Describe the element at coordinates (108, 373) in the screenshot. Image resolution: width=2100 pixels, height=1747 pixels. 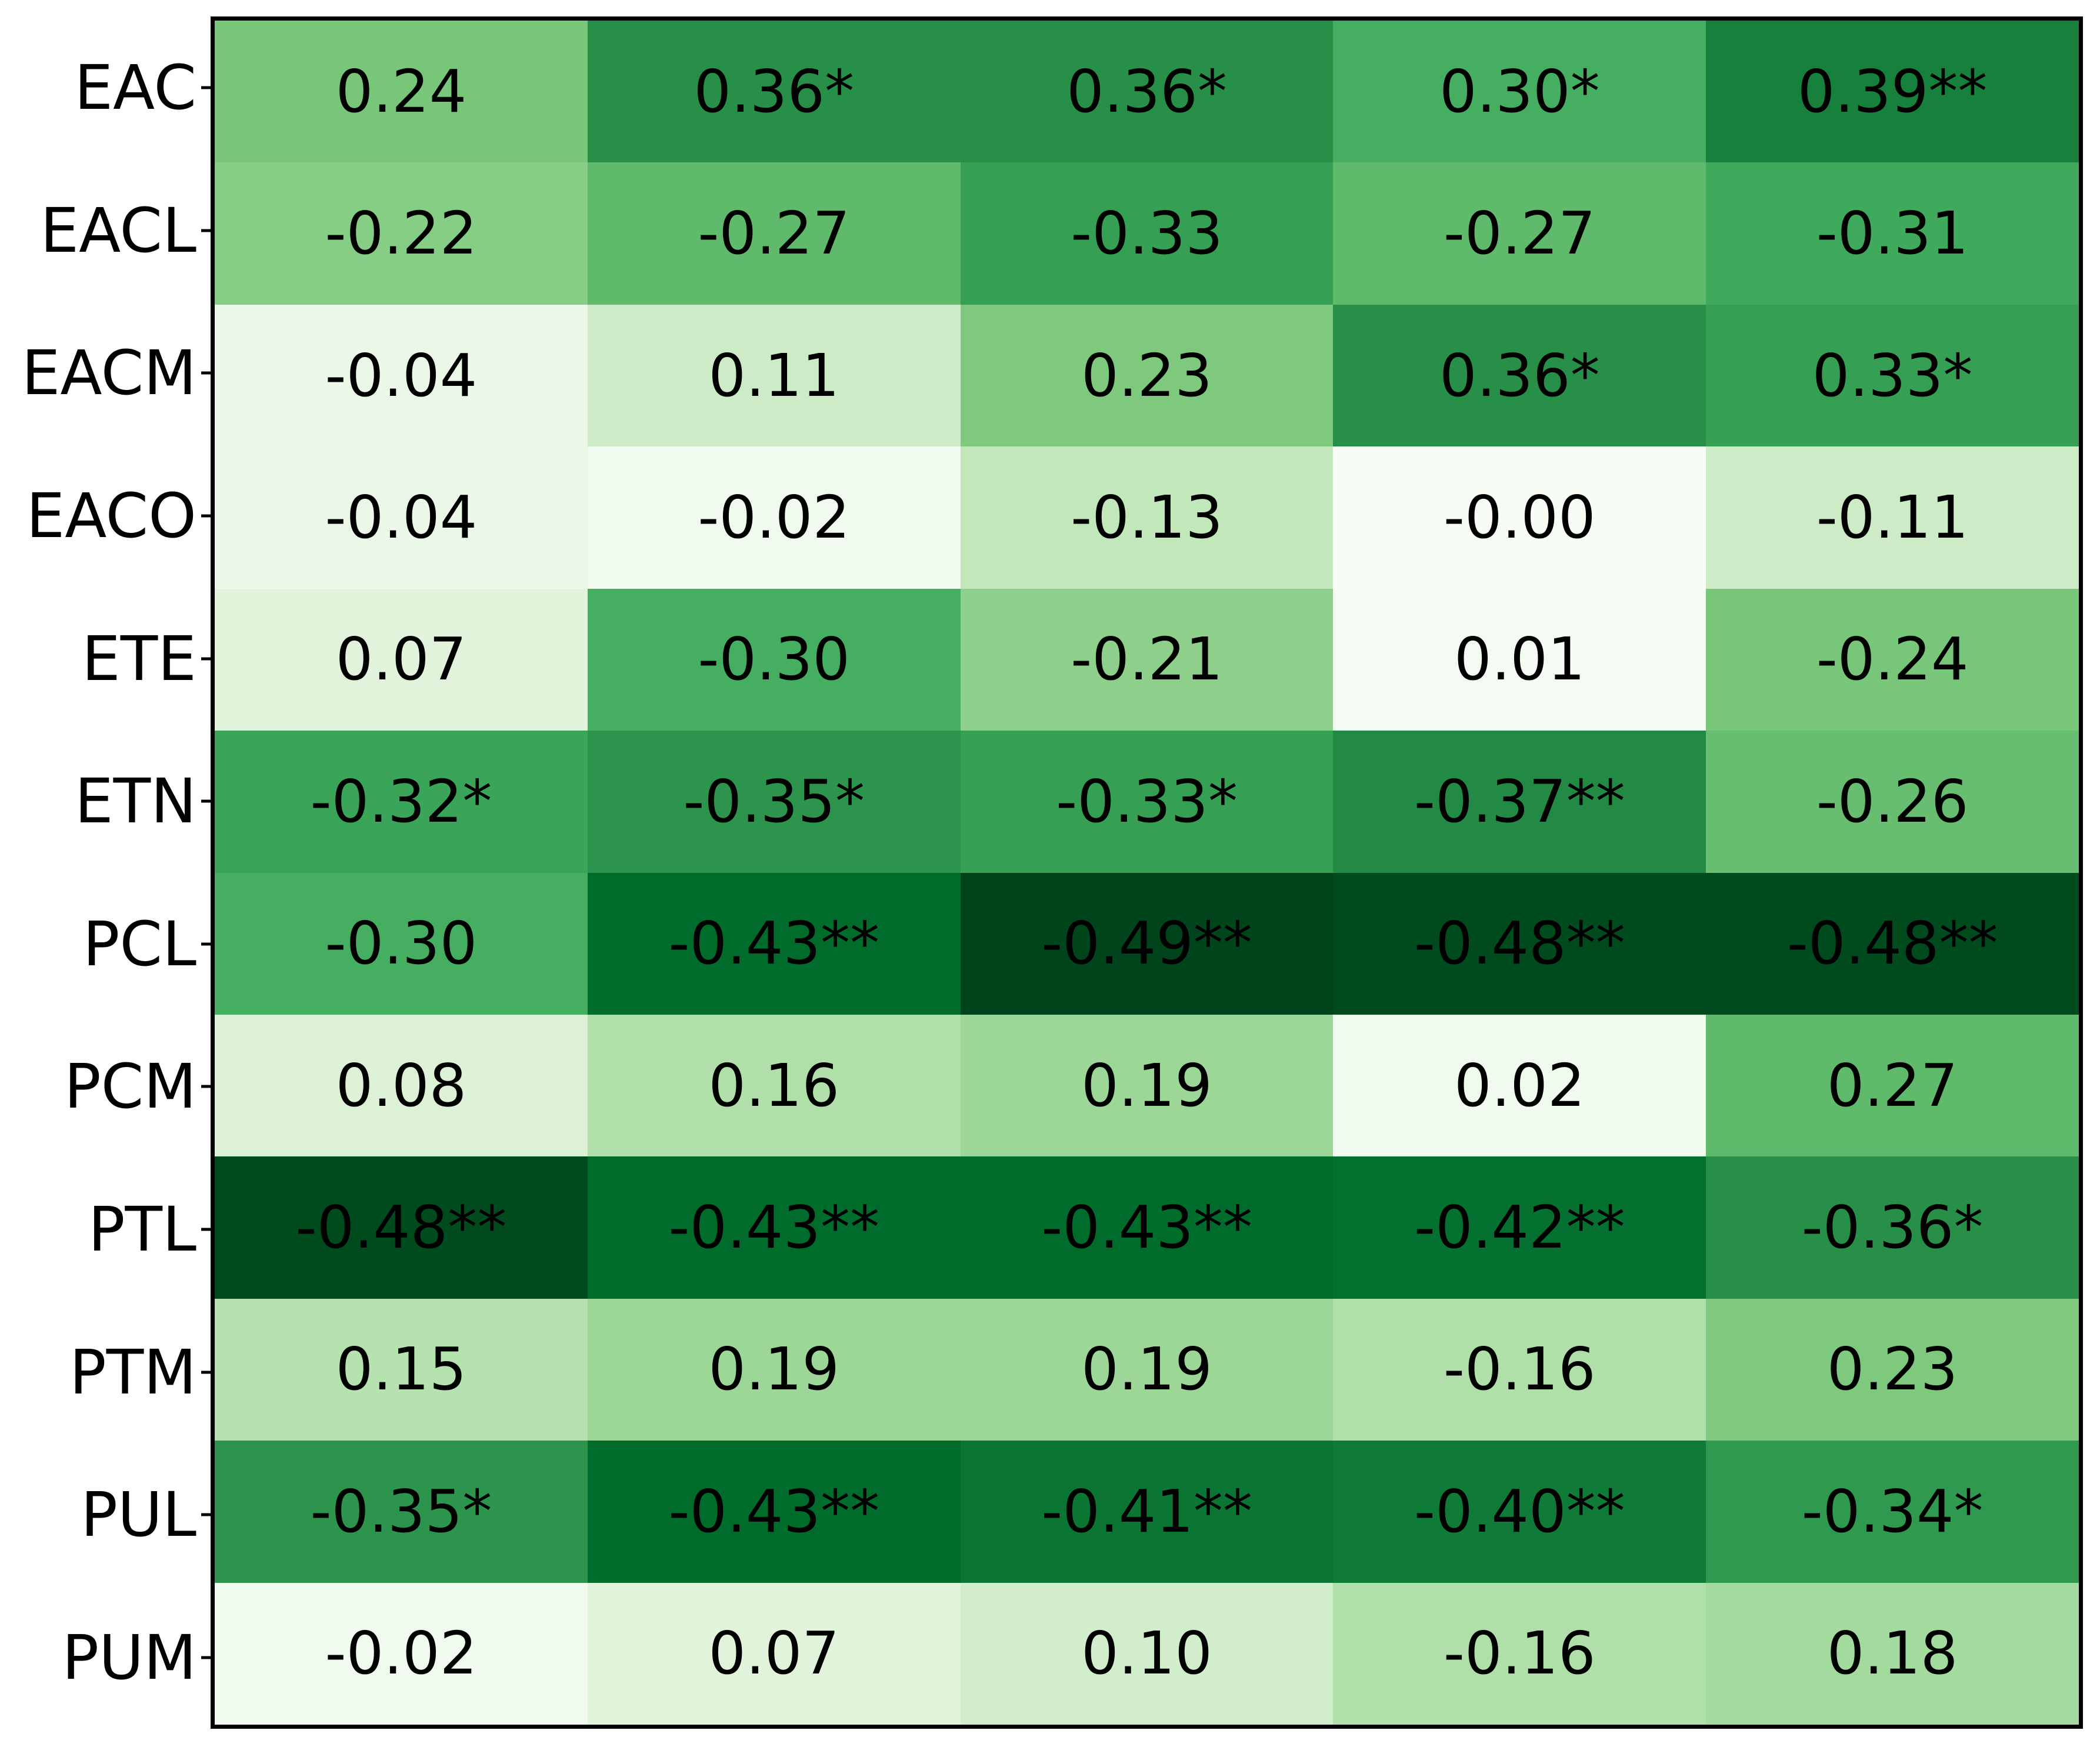
I see `row-label: EACM` at that location.